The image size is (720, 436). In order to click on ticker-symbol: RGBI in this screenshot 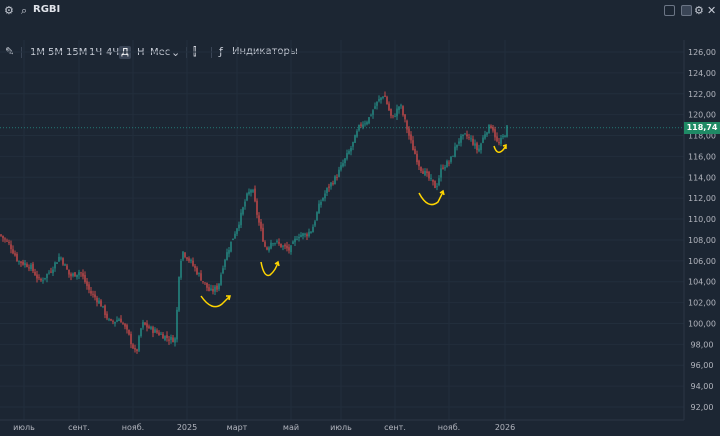, I will do `click(47, 9)`.